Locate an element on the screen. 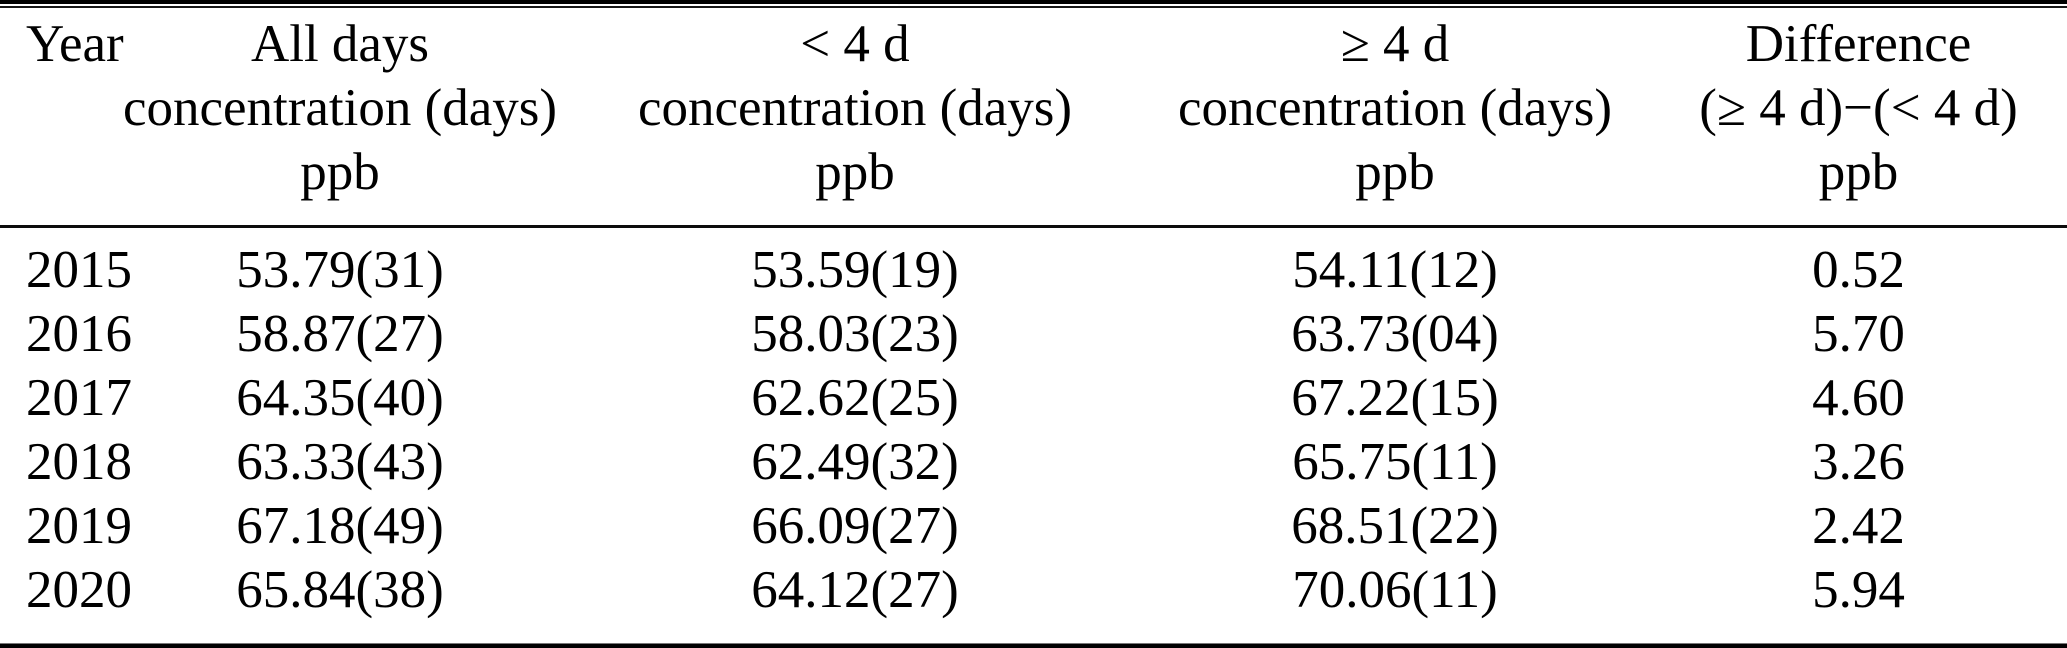  header-ge4d-line2: concentration (days) is located at coordinates (1395, 108).